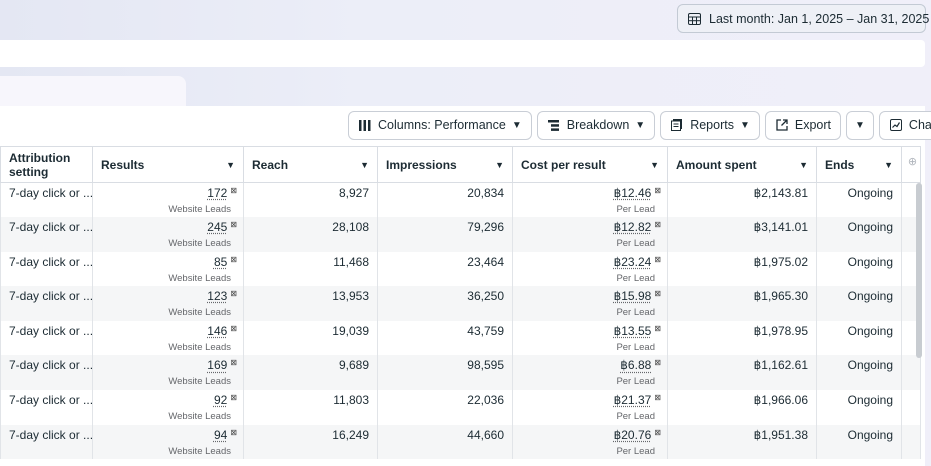  Describe the element at coordinates (220, 435) in the screenshot. I see `results-value: 94` at that location.